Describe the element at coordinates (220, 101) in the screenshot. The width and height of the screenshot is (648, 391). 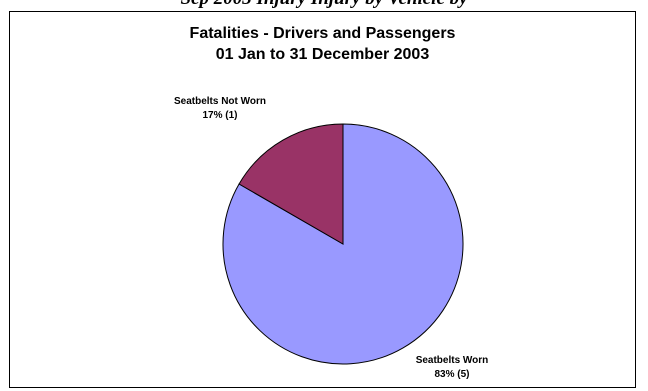
I see `slice-label-name: Seatbelts Not Worn` at that location.